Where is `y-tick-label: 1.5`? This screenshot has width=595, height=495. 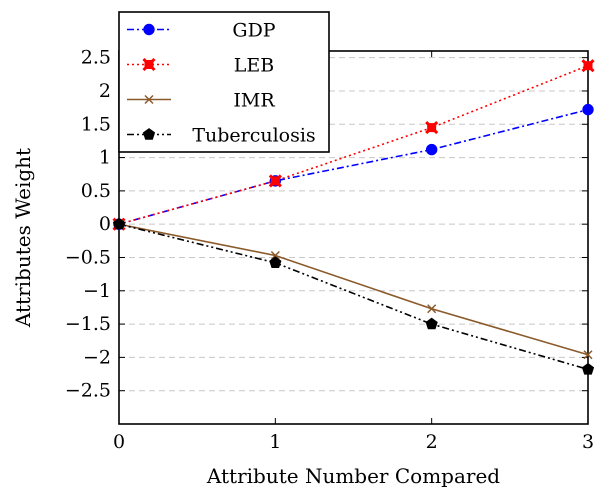 y-tick-label: 1.5 is located at coordinates (96, 124).